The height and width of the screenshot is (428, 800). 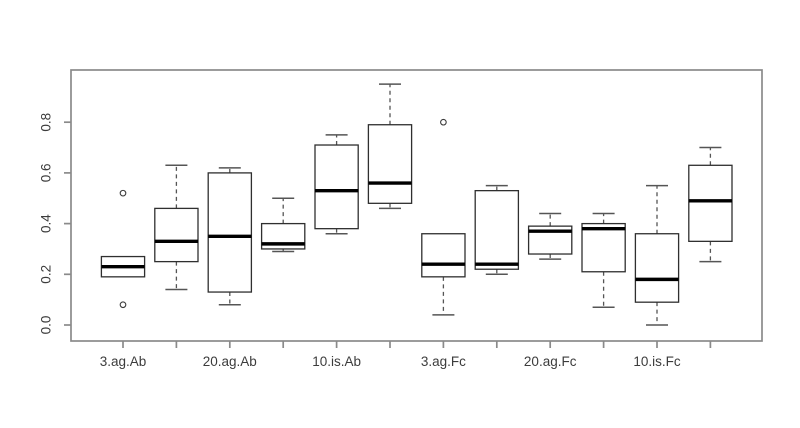 What do you see at coordinates (657, 361) in the screenshot?
I see `x-axis-tick-label: 10.is.Fc` at bounding box center [657, 361].